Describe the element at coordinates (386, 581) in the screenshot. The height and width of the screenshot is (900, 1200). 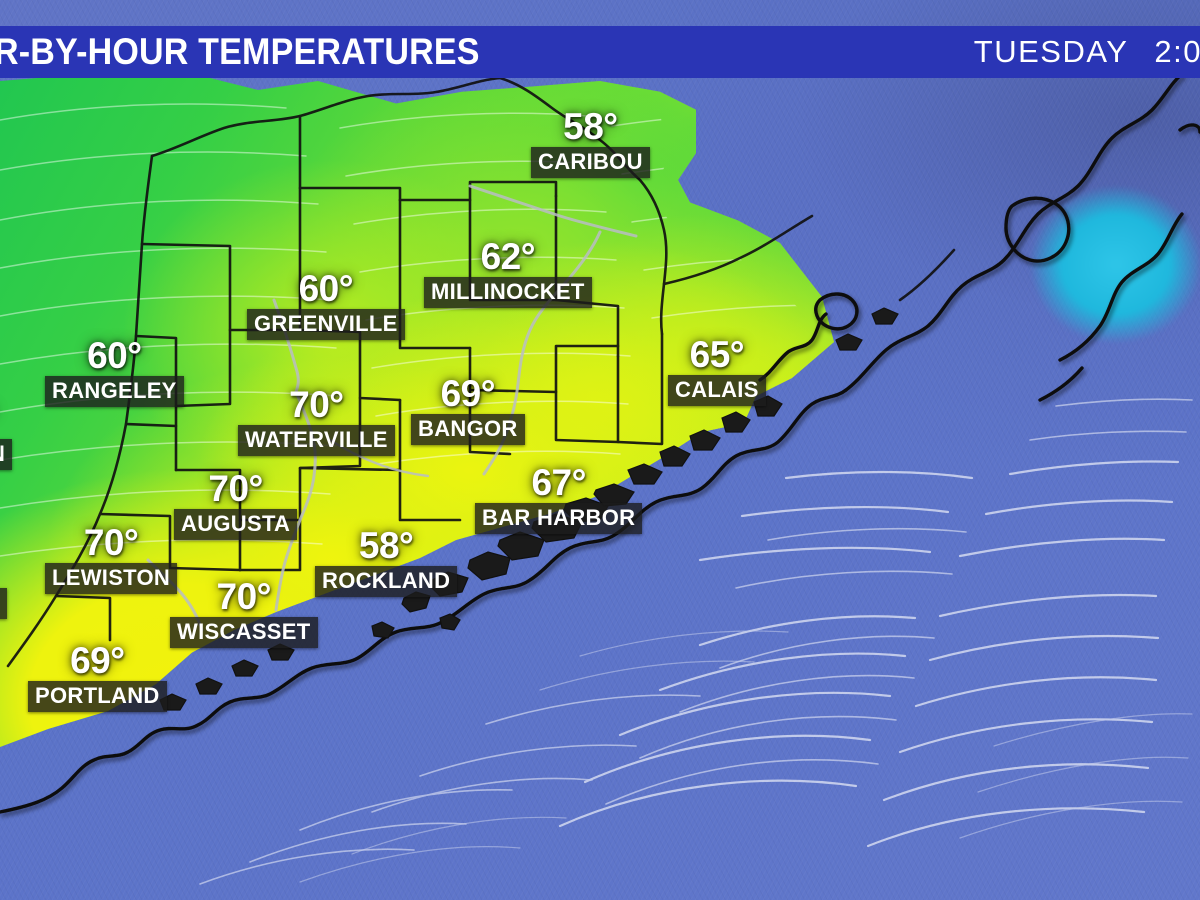
I see `city-name: ROCKLAND` at that location.